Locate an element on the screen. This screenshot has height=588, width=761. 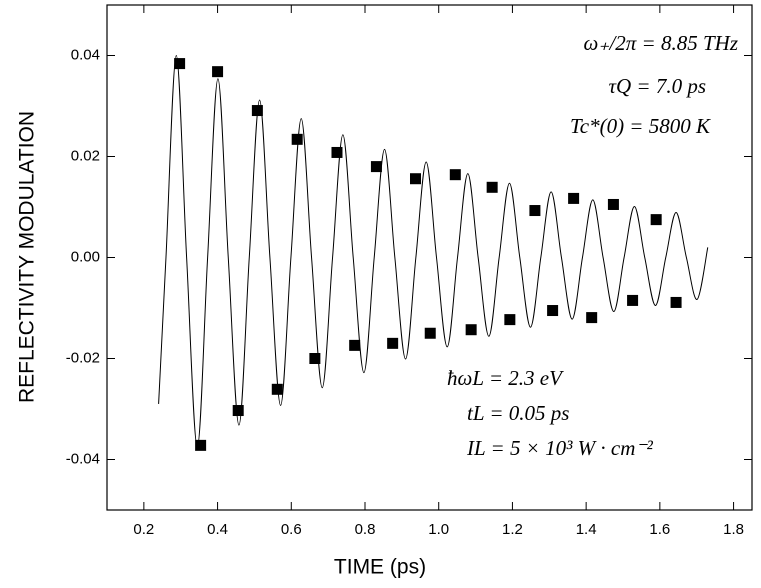
annotation: τQ = 7.0 ps is located at coordinates (657, 86).